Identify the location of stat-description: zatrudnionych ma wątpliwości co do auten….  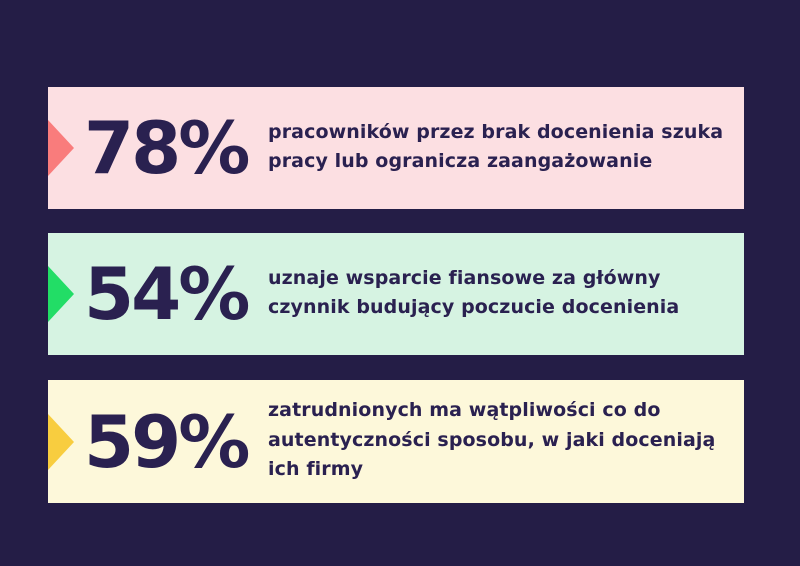
(491, 441).